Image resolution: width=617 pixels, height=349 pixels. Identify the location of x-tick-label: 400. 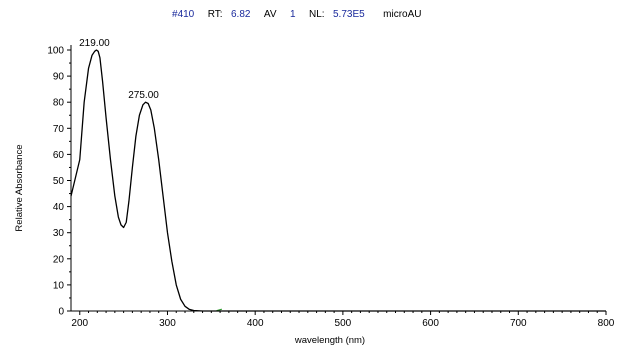
(255, 323).